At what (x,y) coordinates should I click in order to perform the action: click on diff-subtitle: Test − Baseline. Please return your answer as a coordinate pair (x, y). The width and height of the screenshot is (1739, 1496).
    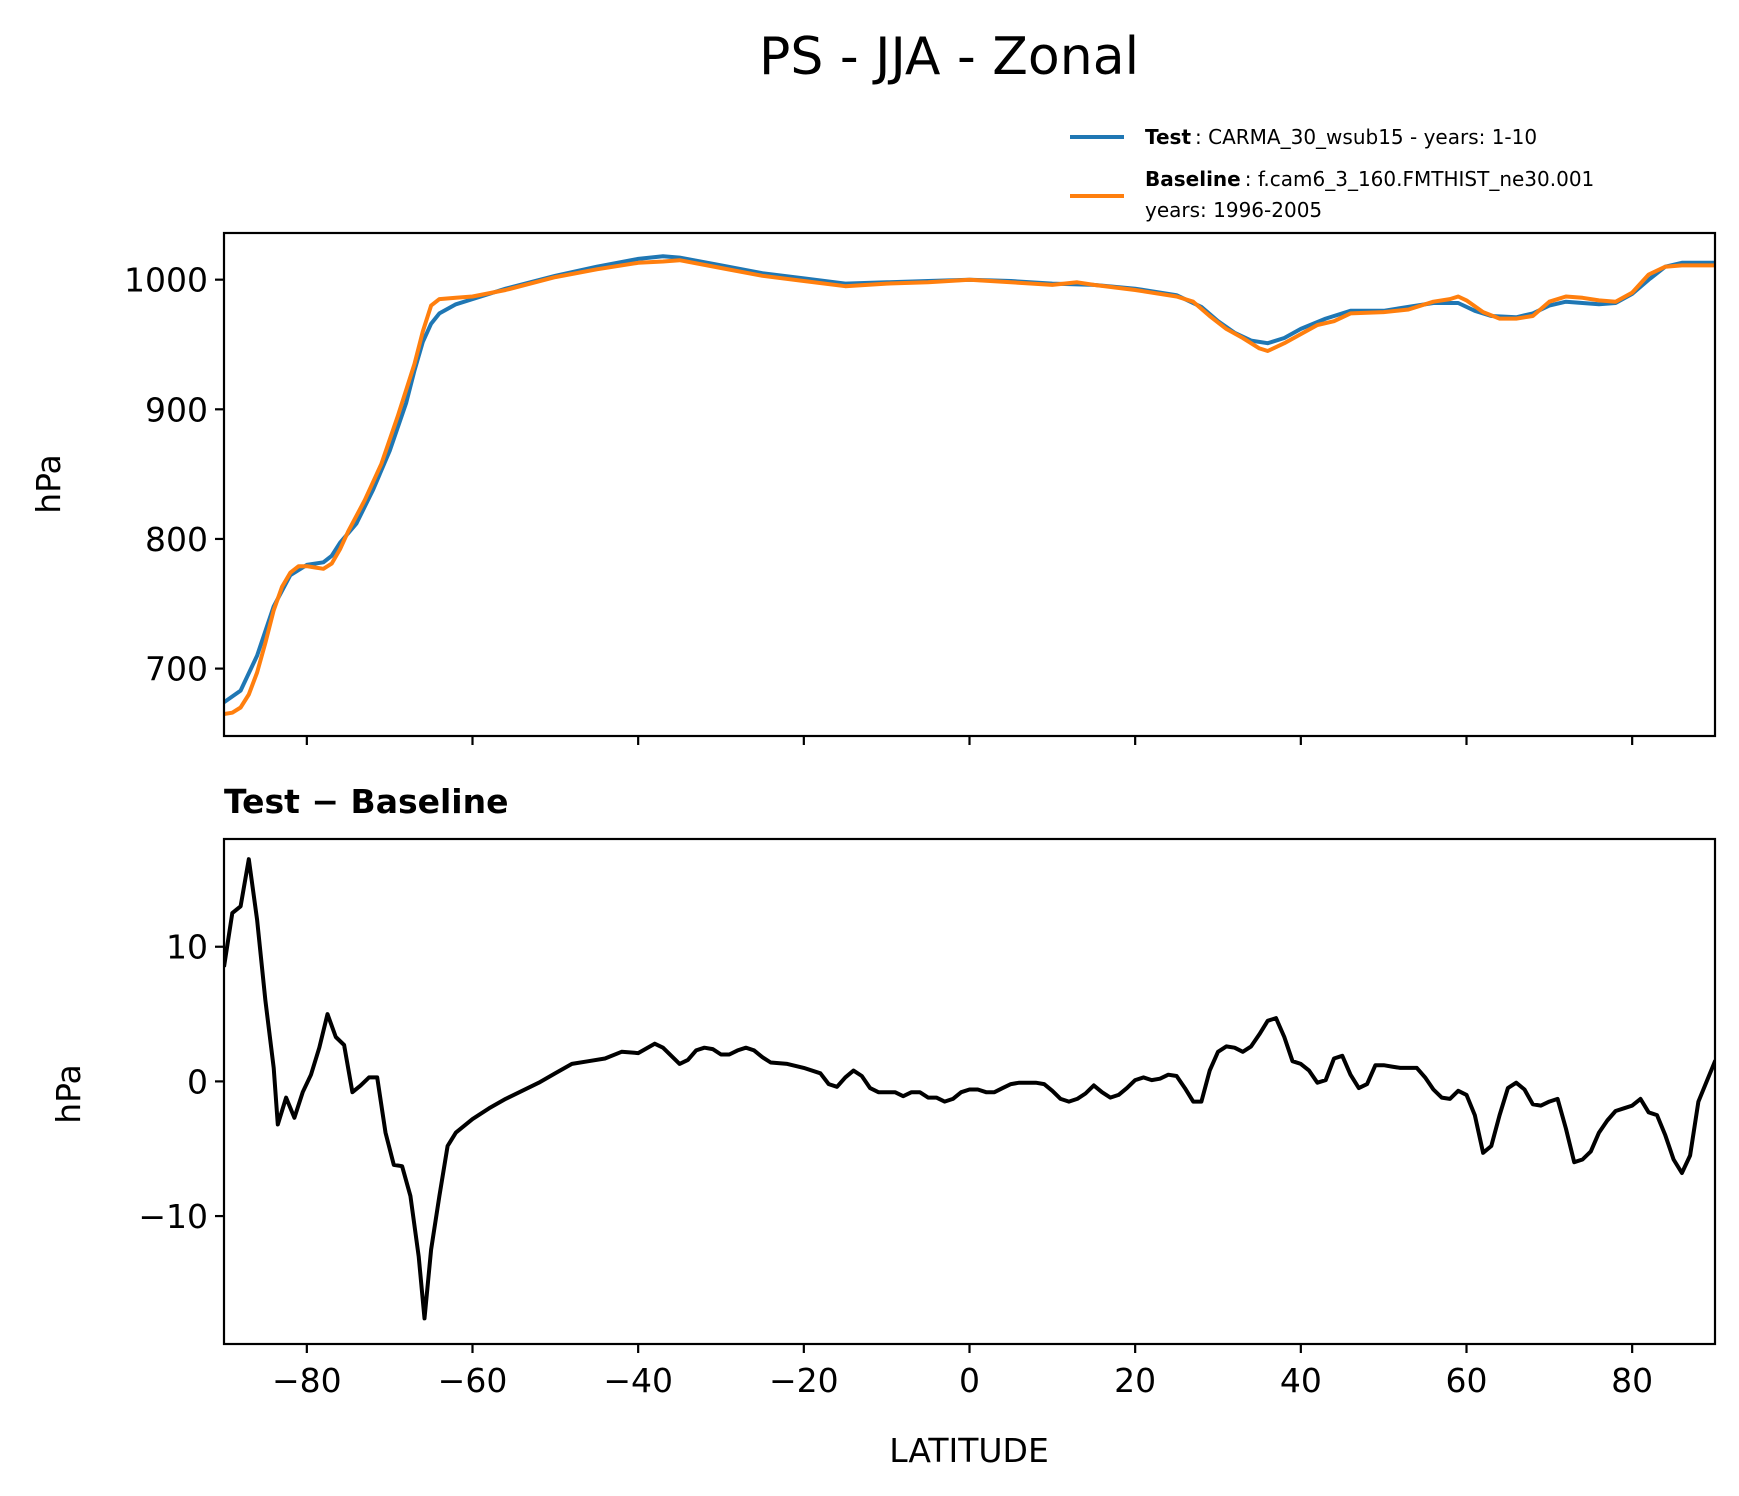
    Looking at the image, I should click on (366, 801).